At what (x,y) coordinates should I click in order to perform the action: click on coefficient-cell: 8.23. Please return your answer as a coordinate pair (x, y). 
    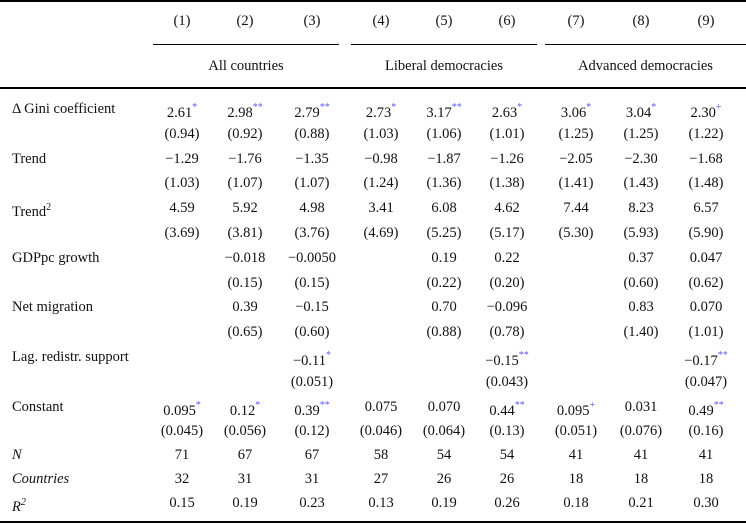
    Looking at the image, I should click on (641, 208).